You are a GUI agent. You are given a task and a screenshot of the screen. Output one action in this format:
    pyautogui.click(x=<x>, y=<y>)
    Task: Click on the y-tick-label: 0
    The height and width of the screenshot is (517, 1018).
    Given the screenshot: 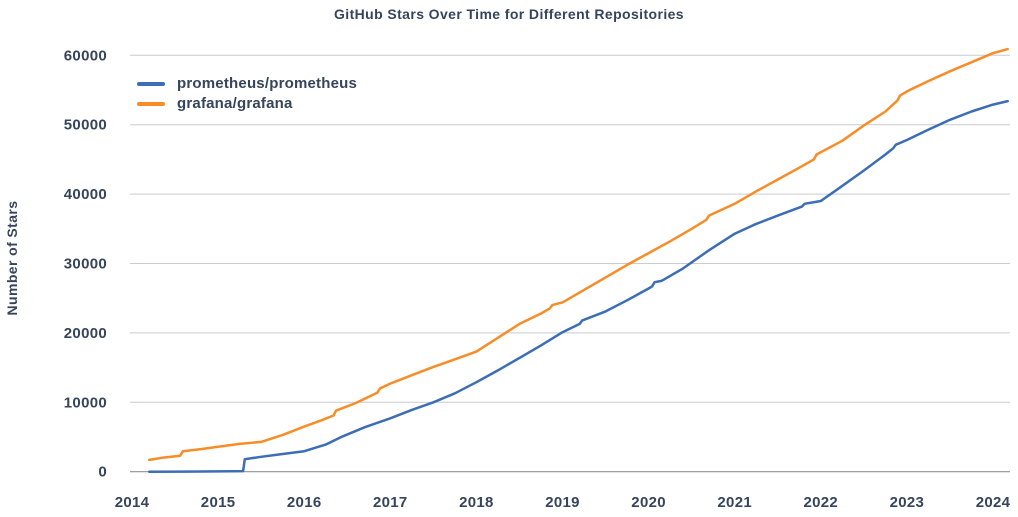 What is the action you would take?
    pyautogui.click(x=102, y=472)
    